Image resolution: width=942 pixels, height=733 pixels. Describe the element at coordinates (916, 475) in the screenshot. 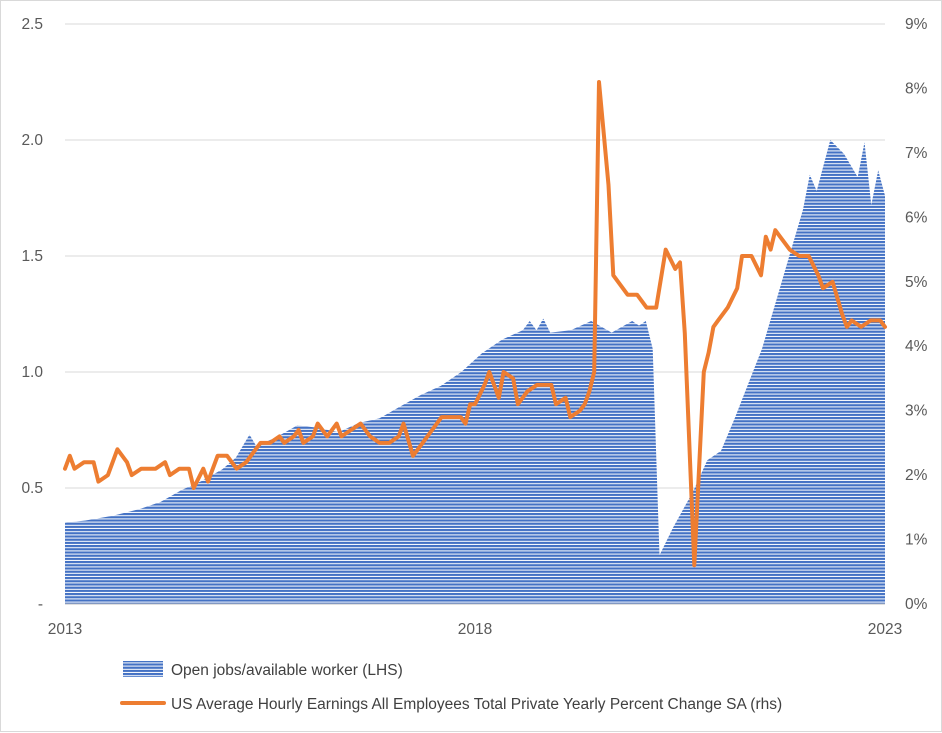

I see `y-right-tick-label: 2%` at that location.